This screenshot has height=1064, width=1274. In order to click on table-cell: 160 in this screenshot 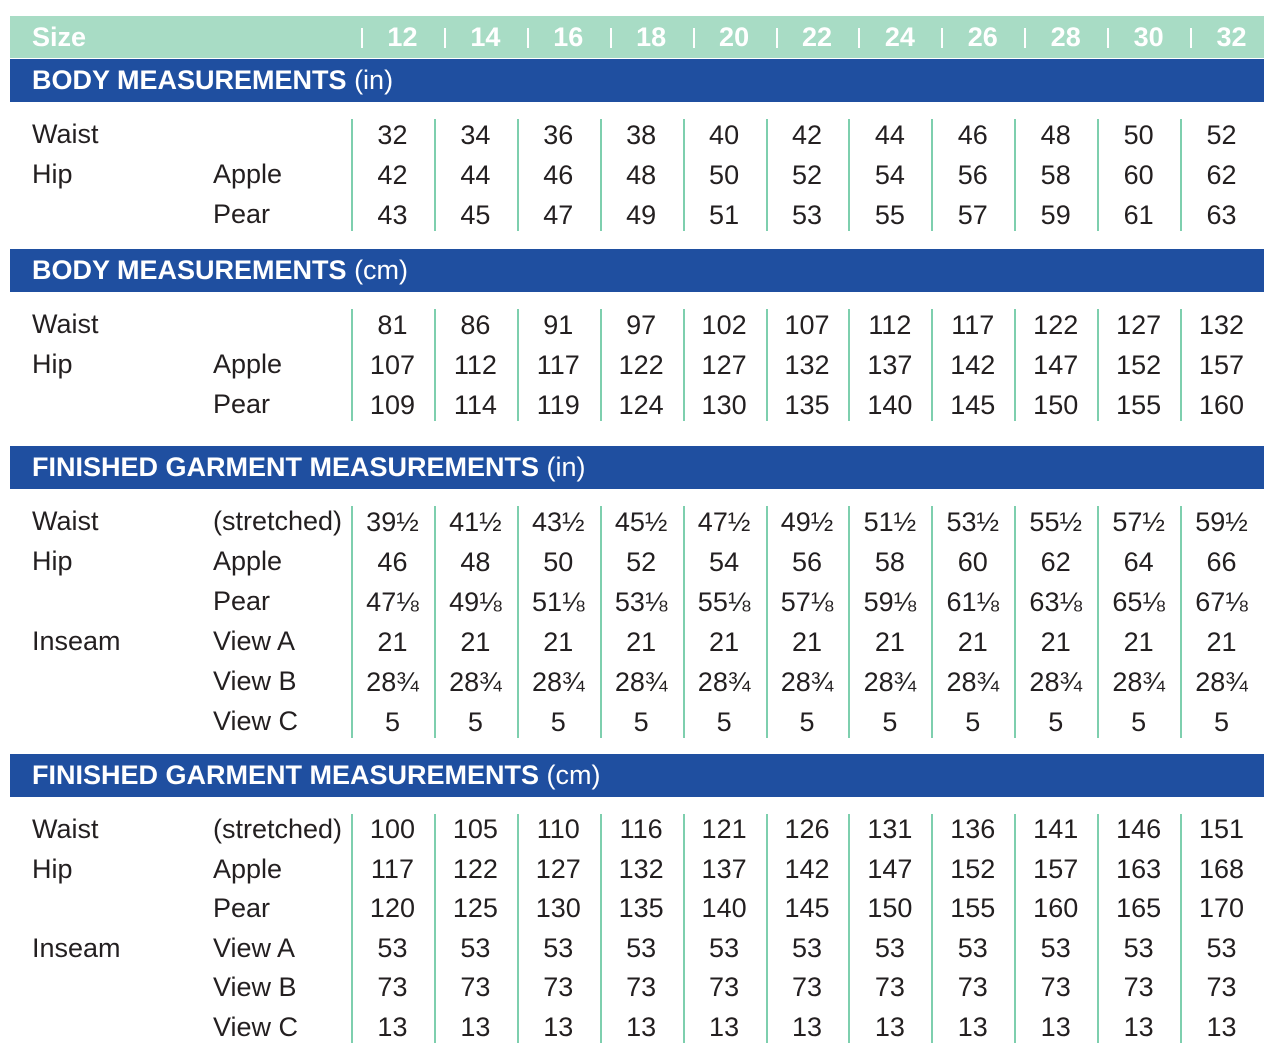, I will do `click(1056, 908)`.